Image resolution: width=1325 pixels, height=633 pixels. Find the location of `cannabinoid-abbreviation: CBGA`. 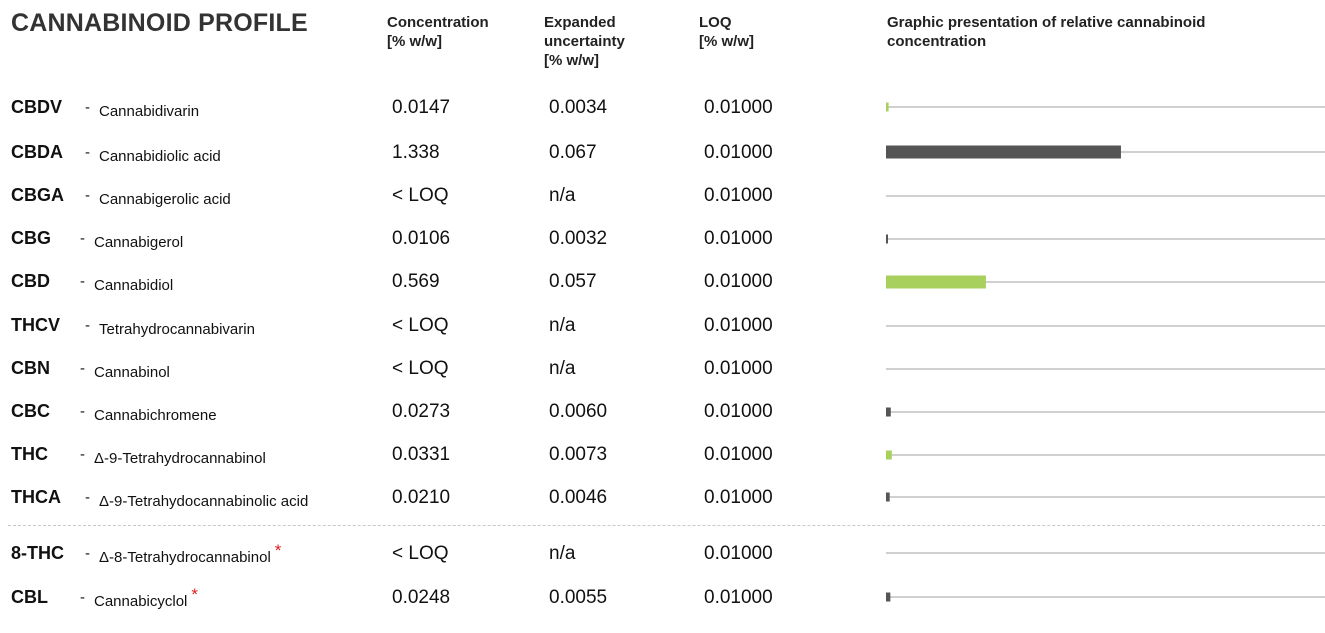

cannabinoid-abbreviation: CBGA is located at coordinates (37, 195).